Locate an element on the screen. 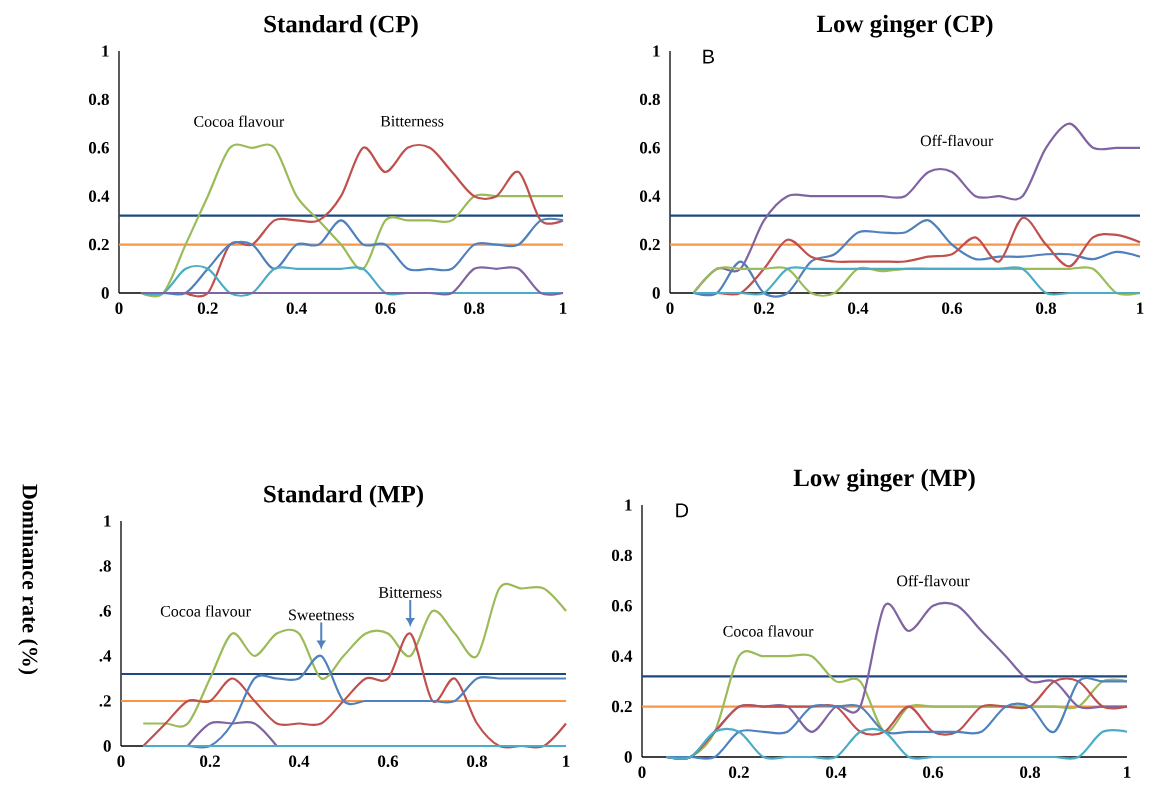  y-tick-label: .8 is located at coordinates (105, 566).